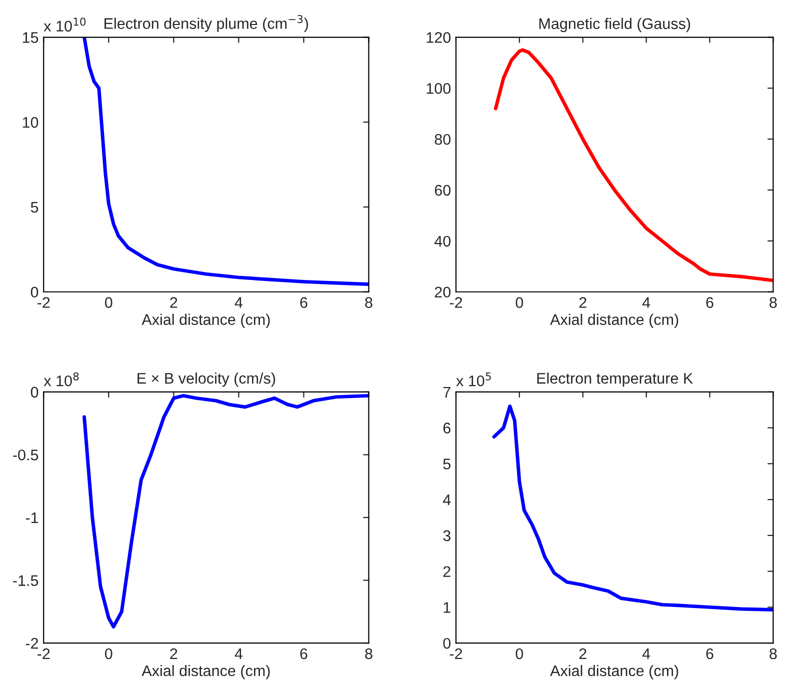 This screenshot has height=690, width=793. Describe the element at coordinates (614, 25) in the screenshot. I see `chart-title: Magnetic field (Gauss)` at that location.